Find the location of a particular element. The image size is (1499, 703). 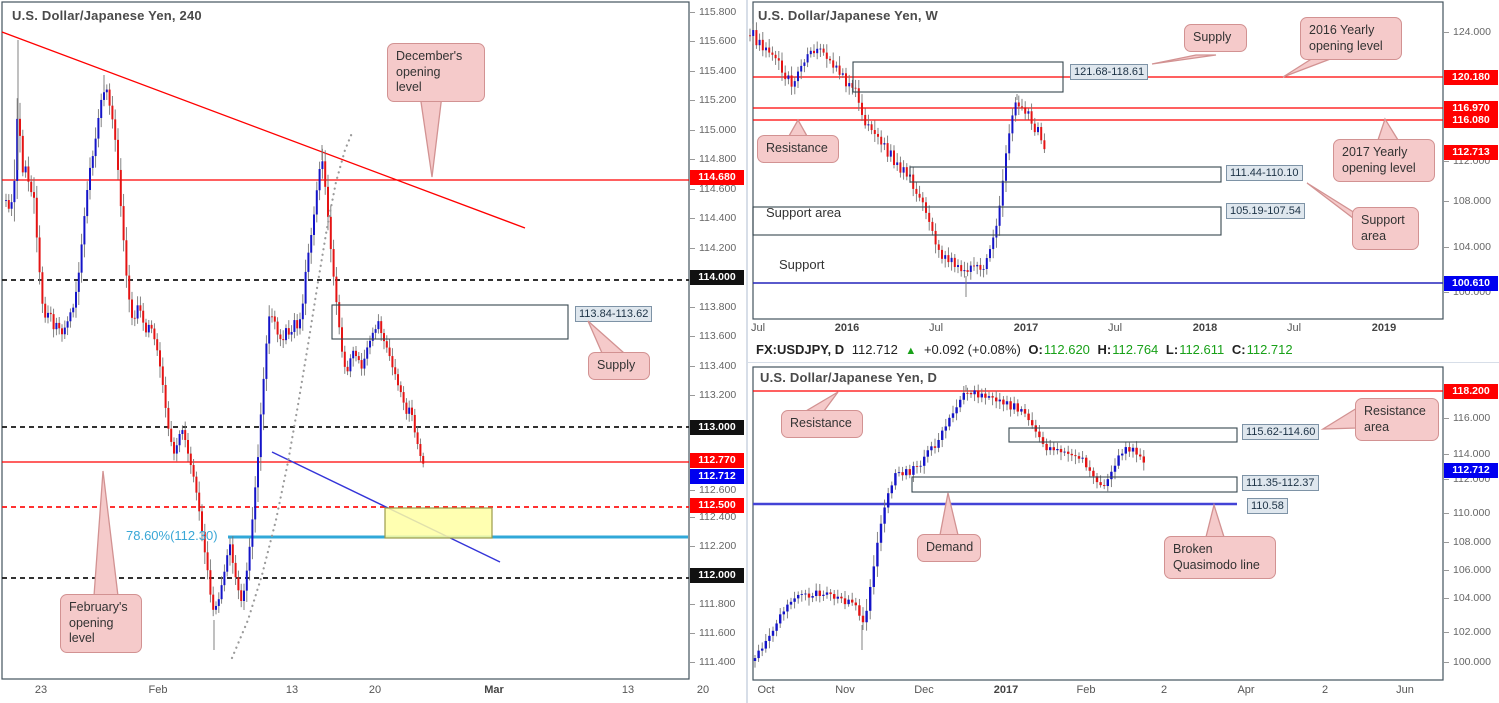

daily-callout-1: Resistance area is located at coordinates (1397, 420).